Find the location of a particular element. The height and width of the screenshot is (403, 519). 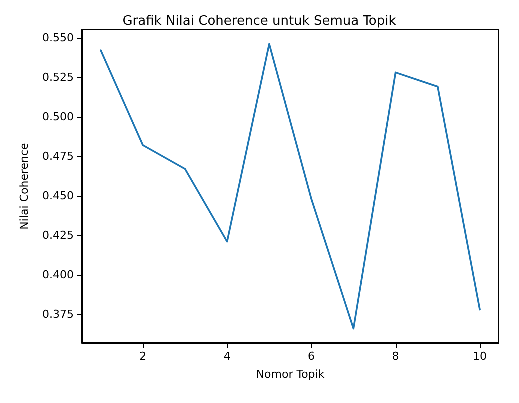

y-tick-label: 0.400 is located at coordinates (58, 275).